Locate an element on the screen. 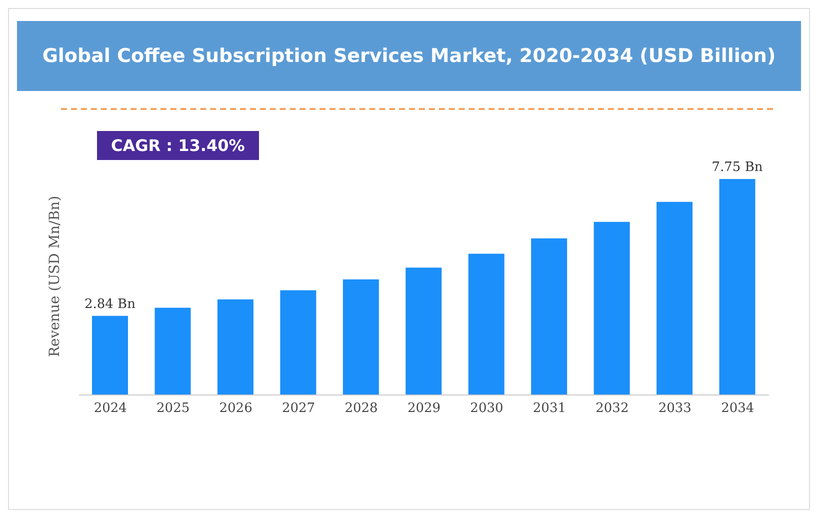  x-tick-label: 2026 is located at coordinates (235, 408).